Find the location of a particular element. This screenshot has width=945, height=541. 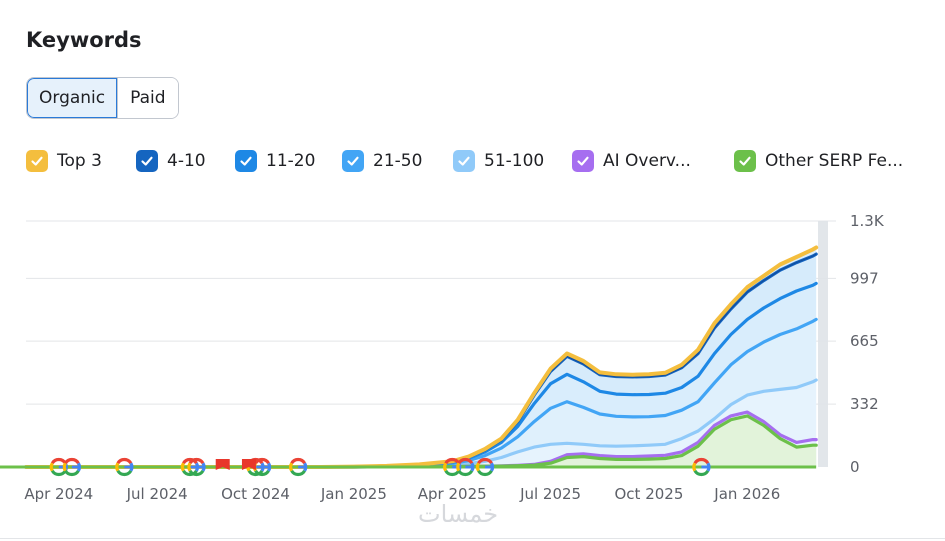

legend-item-4-10: 4-10 is located at coordinates (171, 161).